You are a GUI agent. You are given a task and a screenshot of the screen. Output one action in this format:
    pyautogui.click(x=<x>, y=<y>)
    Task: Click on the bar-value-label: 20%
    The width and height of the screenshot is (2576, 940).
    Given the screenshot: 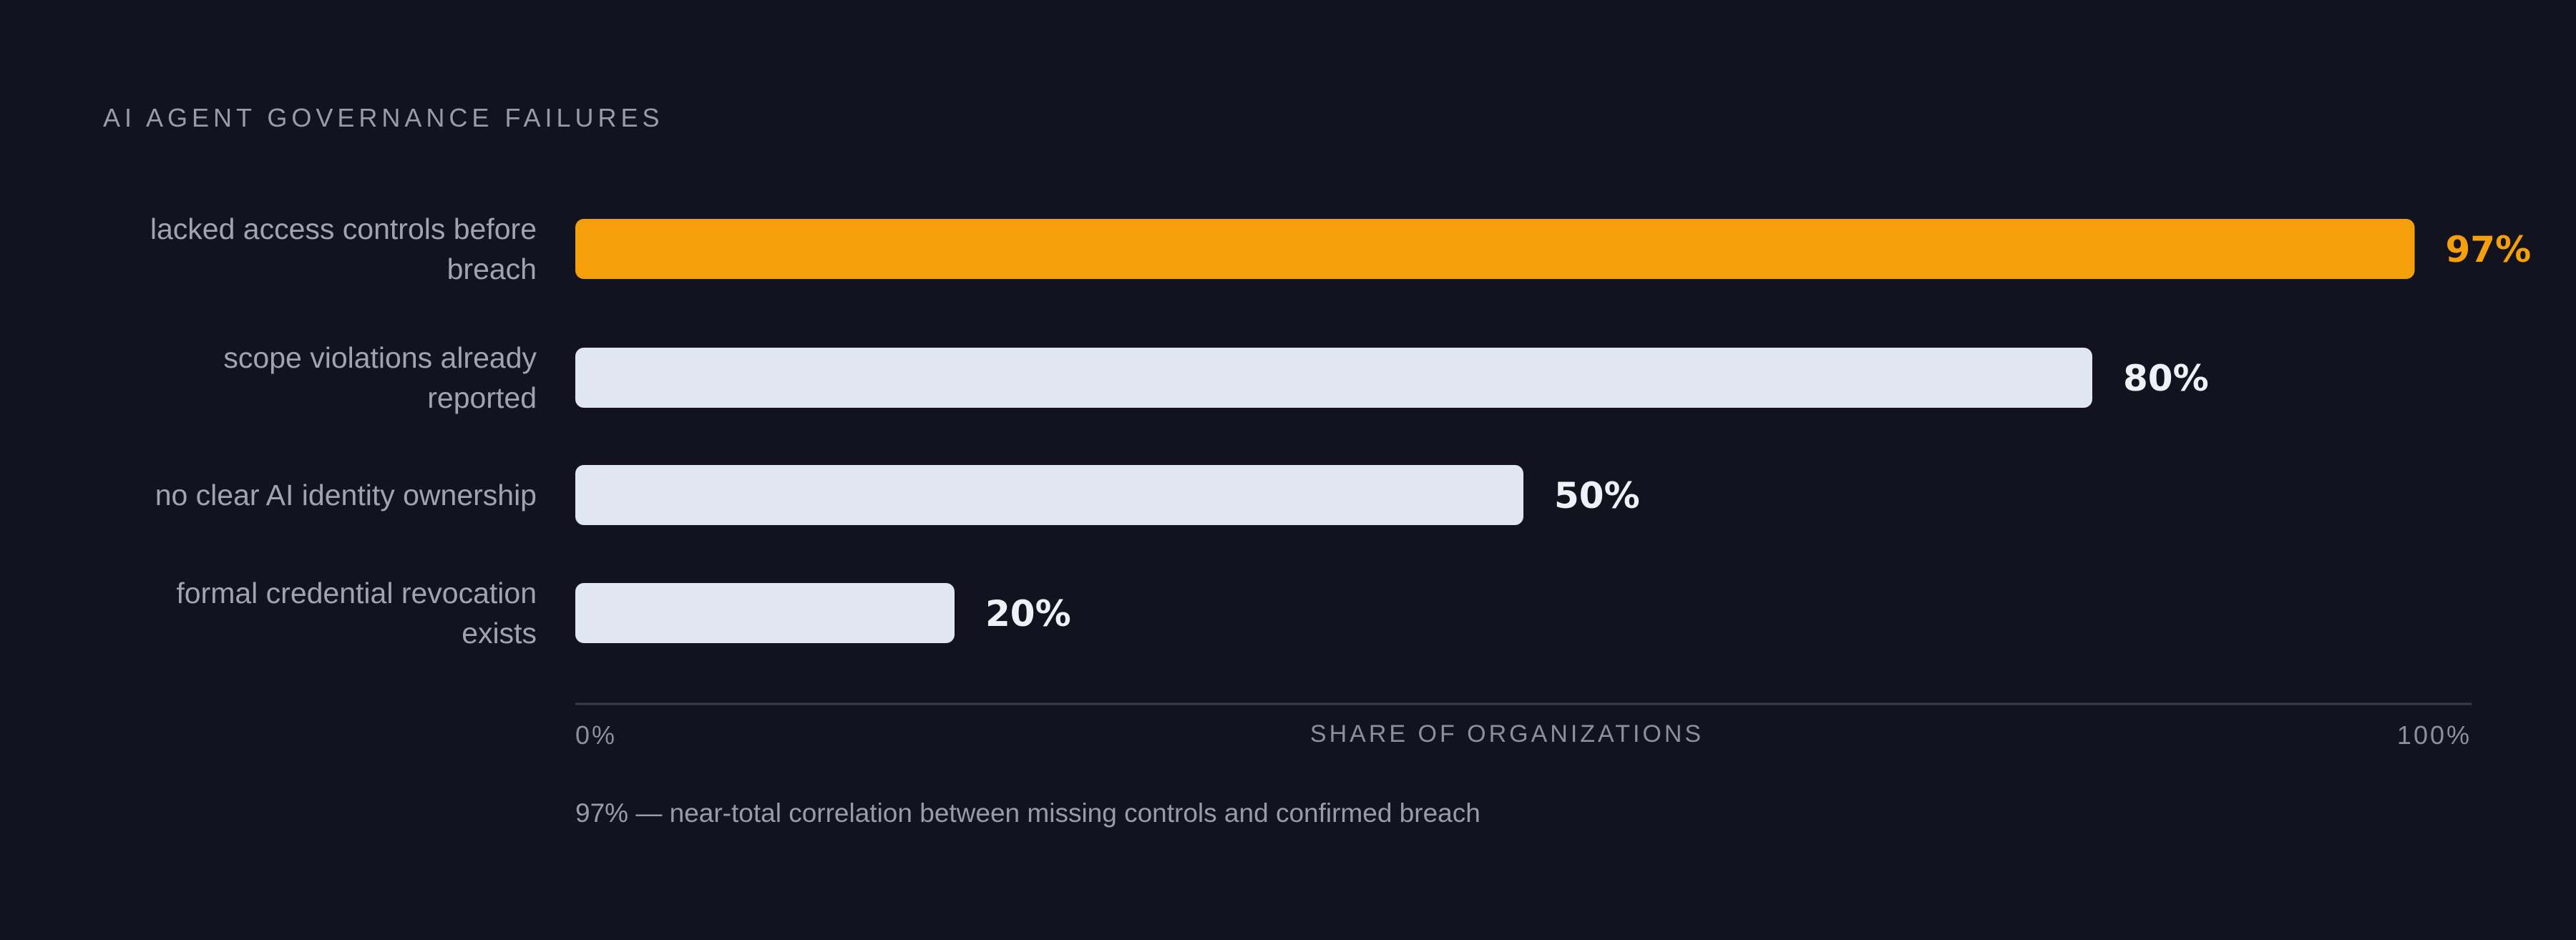 What is the action you would take?
    pyautogui.click(x=1028, y=614)
    